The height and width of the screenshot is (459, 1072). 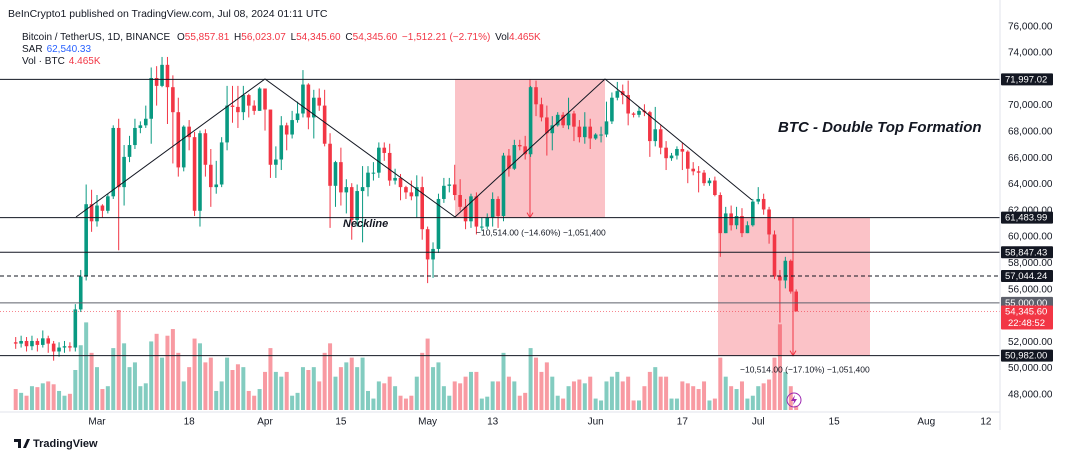 I want to click on level-label: 71,997.02, so click(x=1026, y=79).